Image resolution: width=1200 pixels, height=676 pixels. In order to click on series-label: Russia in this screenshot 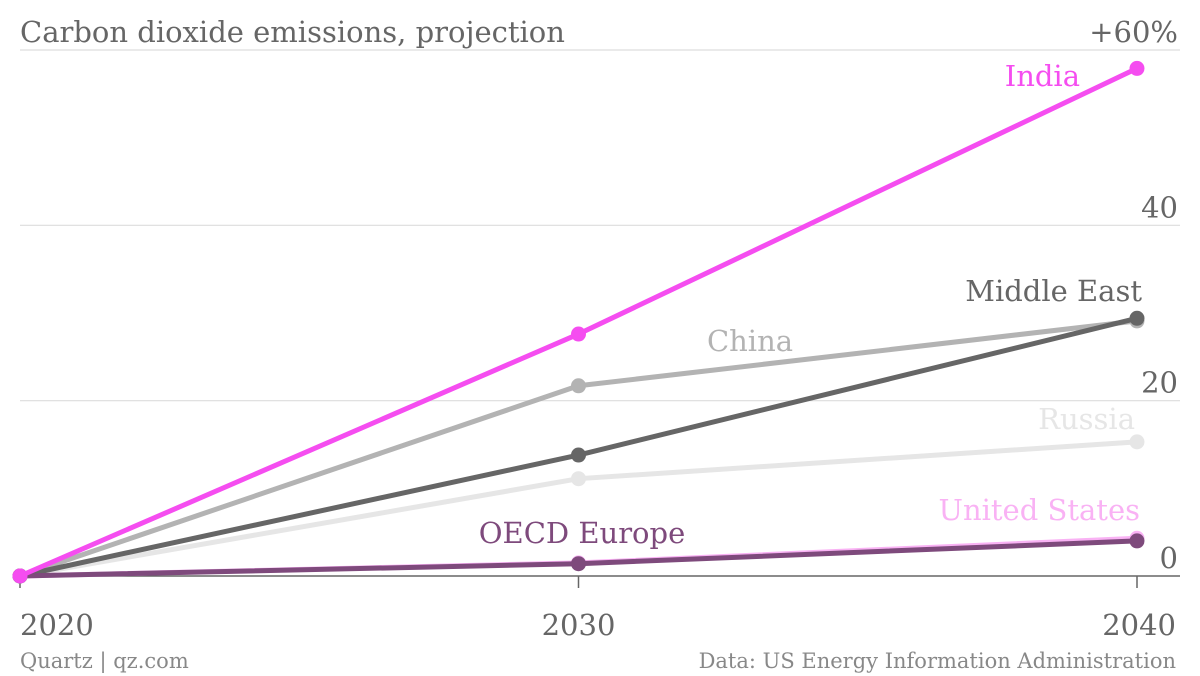, I will do `click(1086, 419)`.